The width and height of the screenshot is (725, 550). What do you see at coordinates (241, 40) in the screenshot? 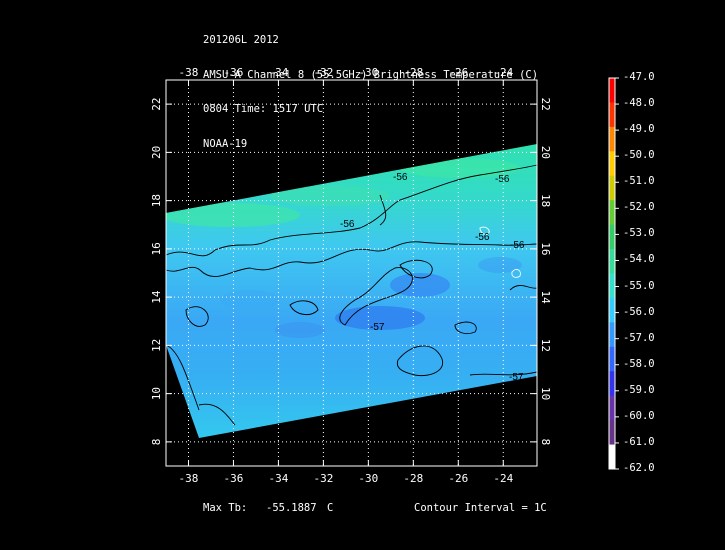
I see `title-line-storm: 201206L 2012` at bounding box center [241, 40].